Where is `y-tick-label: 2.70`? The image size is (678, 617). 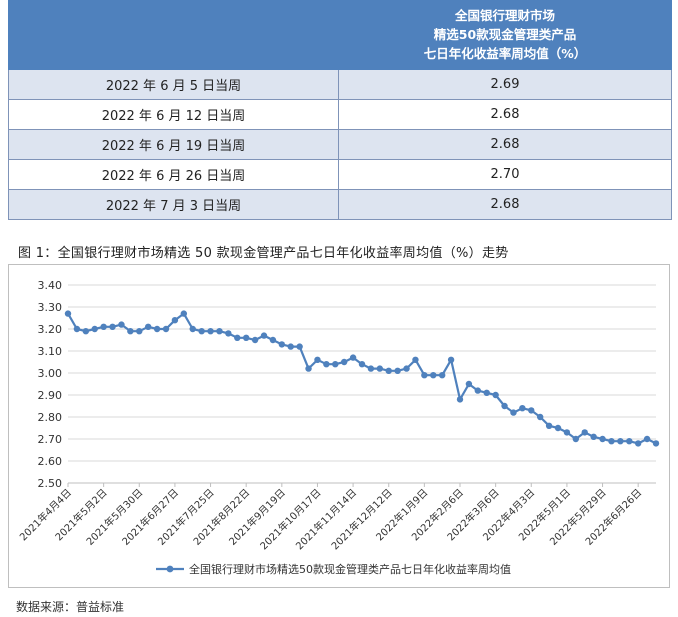 y-tick-label: 2.70 is located at coordinates (50, 439).